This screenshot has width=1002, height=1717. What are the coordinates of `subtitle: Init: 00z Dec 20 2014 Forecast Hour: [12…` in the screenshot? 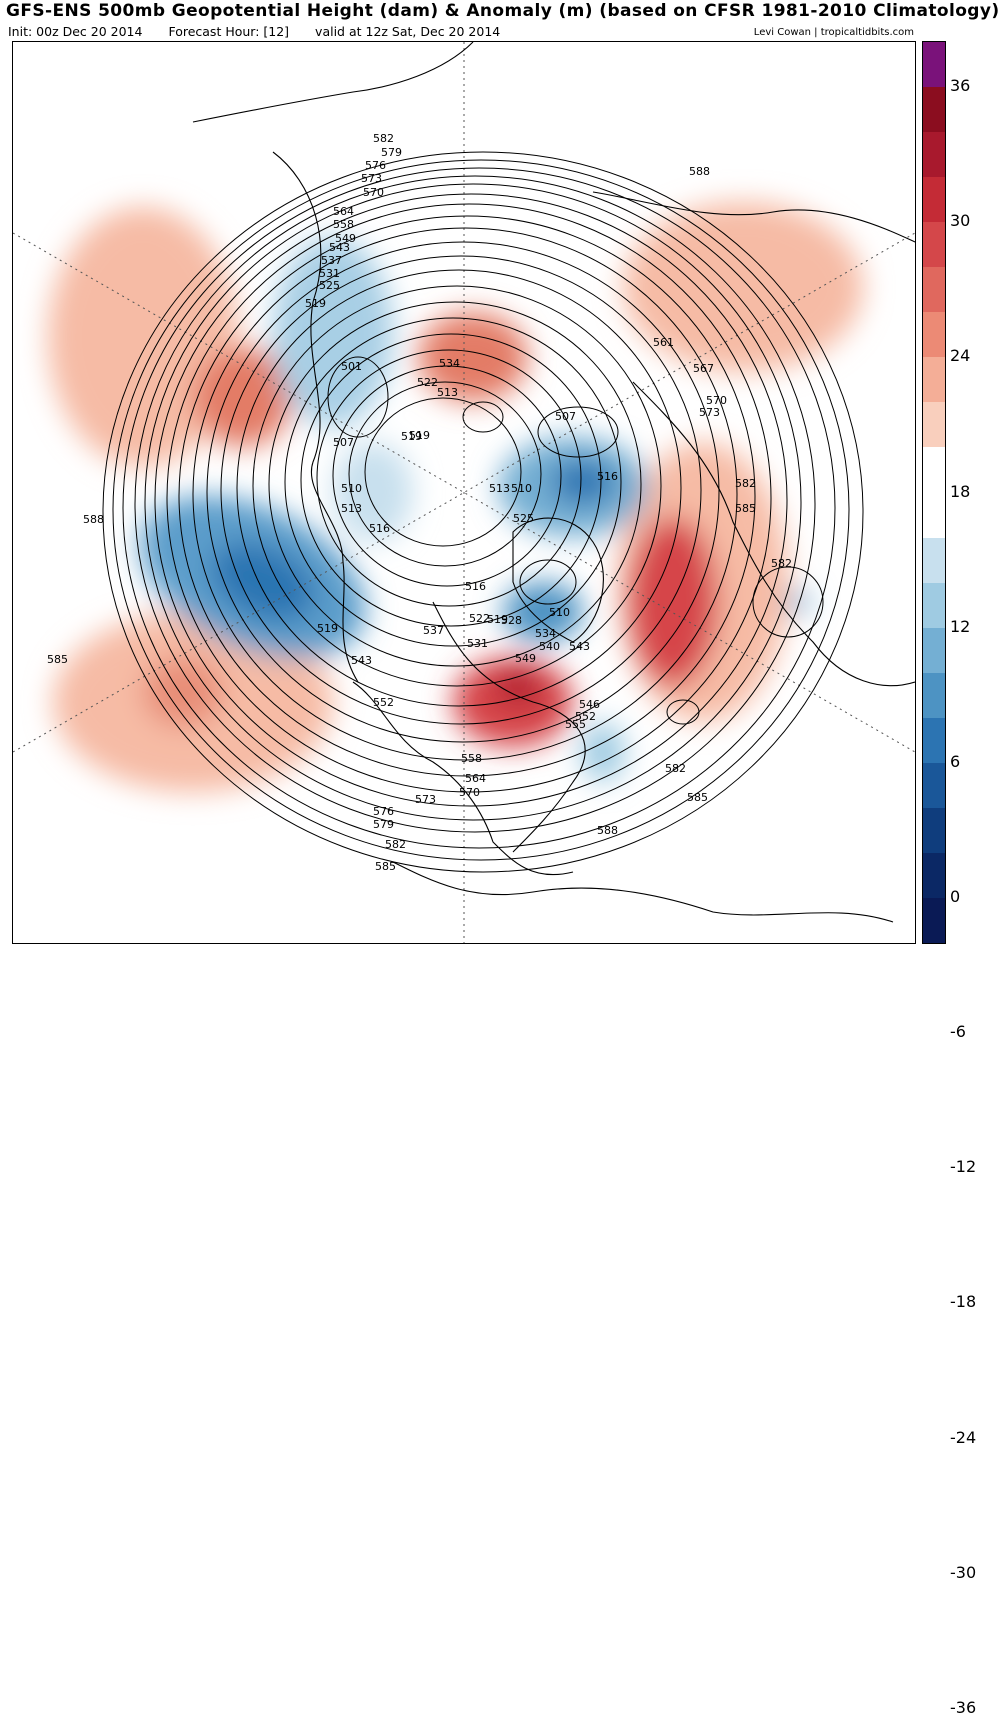 It's located at (265, 31).